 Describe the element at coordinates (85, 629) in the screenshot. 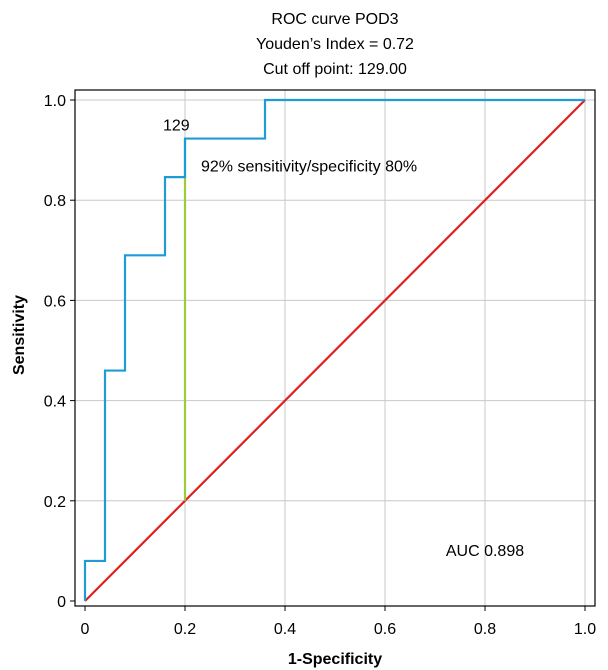

I see `x-tick-label: 0` at that location.